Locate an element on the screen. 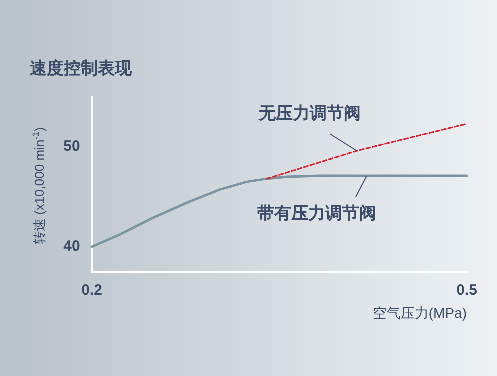 Image resolution: width=497 pixels, height=376 pixels. line-series is located at coordinates (279, 211).